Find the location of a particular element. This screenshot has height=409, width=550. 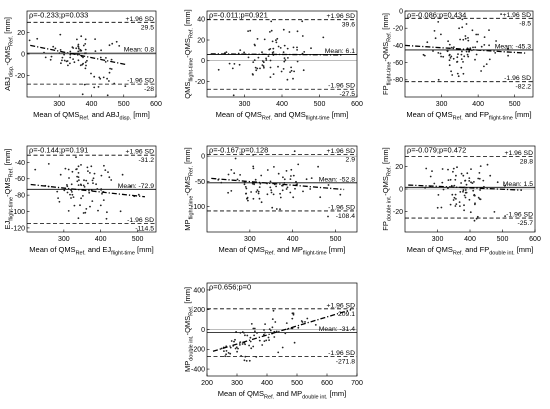

upper-sd-label: +1.96 SD is located at coordinates (516, 15).